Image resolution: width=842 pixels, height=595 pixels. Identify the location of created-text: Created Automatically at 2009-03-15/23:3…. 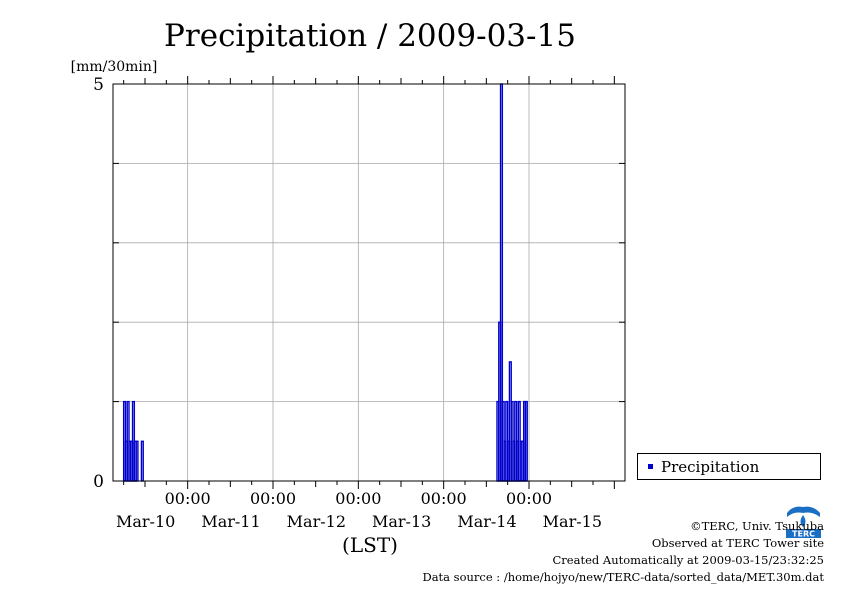
(688, 560).